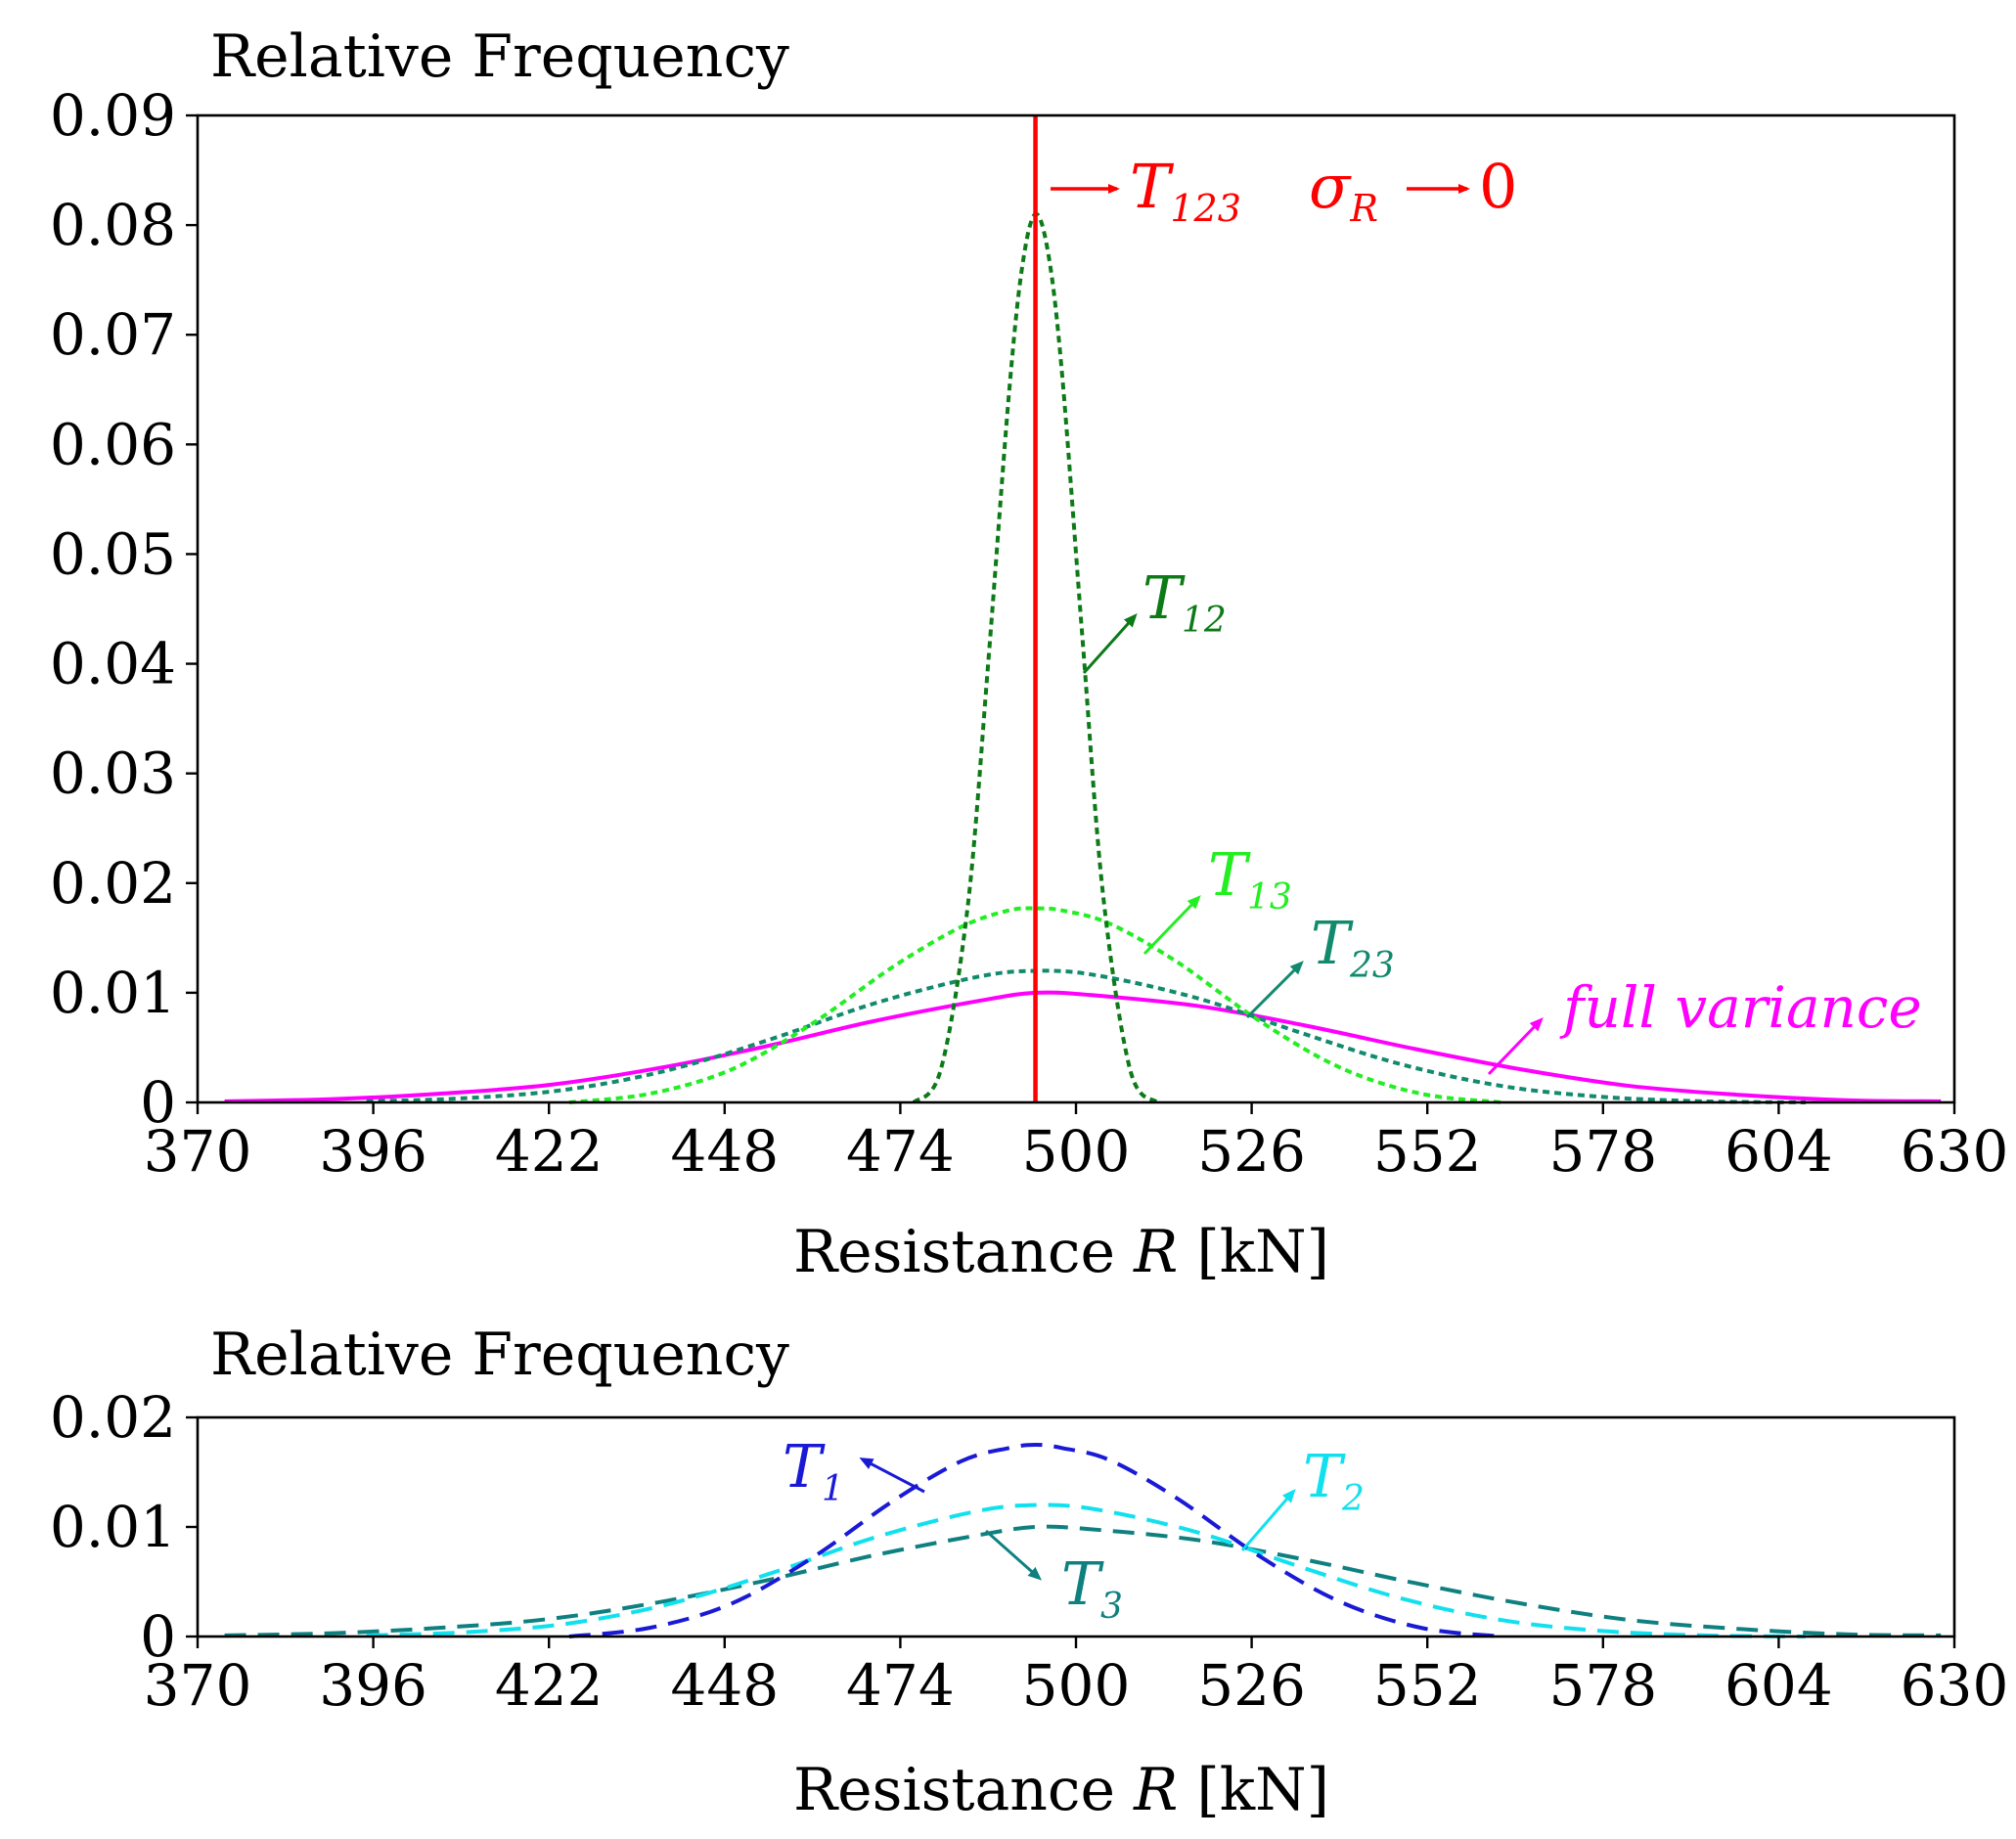 The image size is (2016, 1839). What do you see at coordinates (1602, 1685) in the screenshot?
I see `bottom-x-tick-label-578: 578` at bounding box center [1602, 1685].